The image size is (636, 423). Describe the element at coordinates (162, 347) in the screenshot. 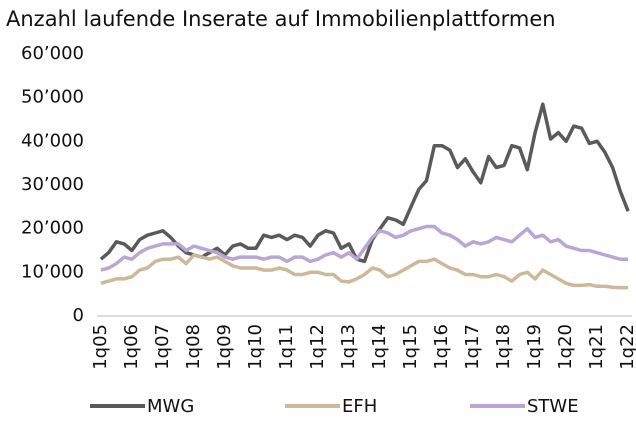

I see `x-tick-label: 1q07` at that location.